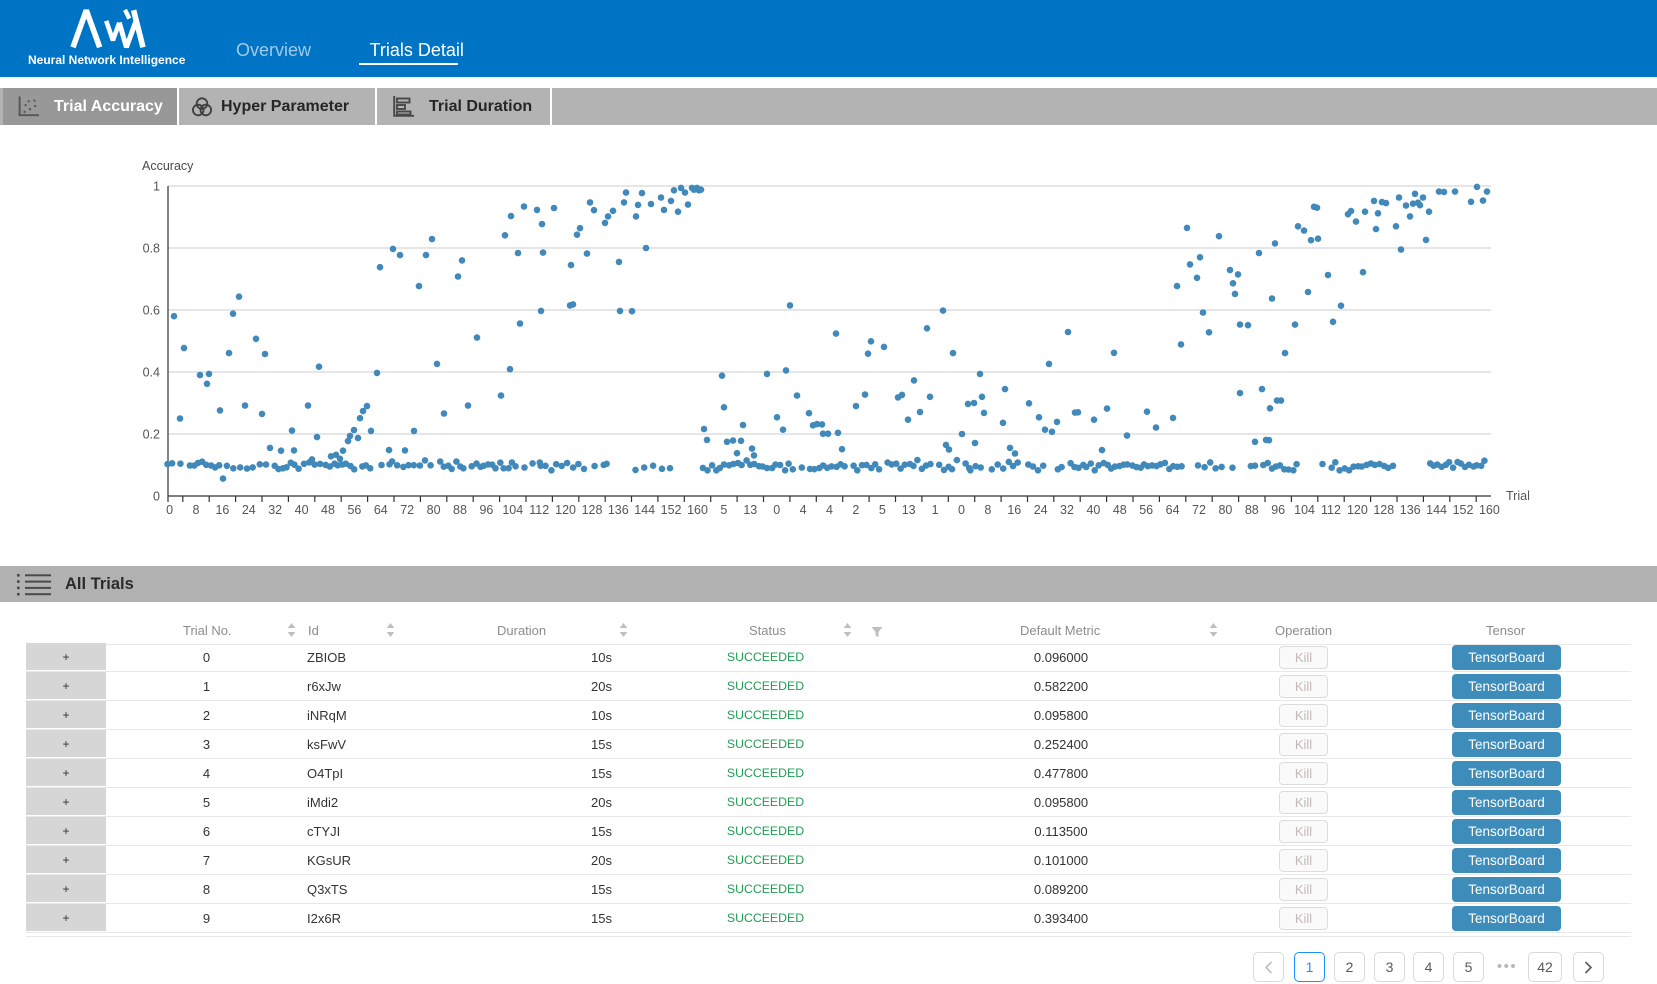 Image resolution: width=1657 pixels, height=984 pixels. I want to click on svg-text: Accuracy, so click(168, 166).